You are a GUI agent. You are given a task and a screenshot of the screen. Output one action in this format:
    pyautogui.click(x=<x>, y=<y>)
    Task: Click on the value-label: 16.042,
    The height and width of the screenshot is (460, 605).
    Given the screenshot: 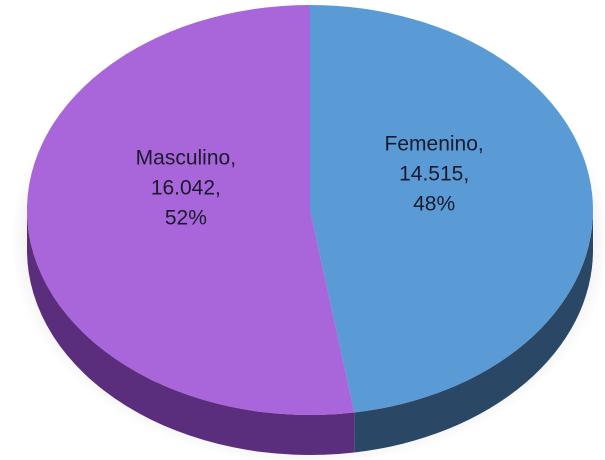 What is the action you would take?
    pyautogui.click(x=186, y=188)
    